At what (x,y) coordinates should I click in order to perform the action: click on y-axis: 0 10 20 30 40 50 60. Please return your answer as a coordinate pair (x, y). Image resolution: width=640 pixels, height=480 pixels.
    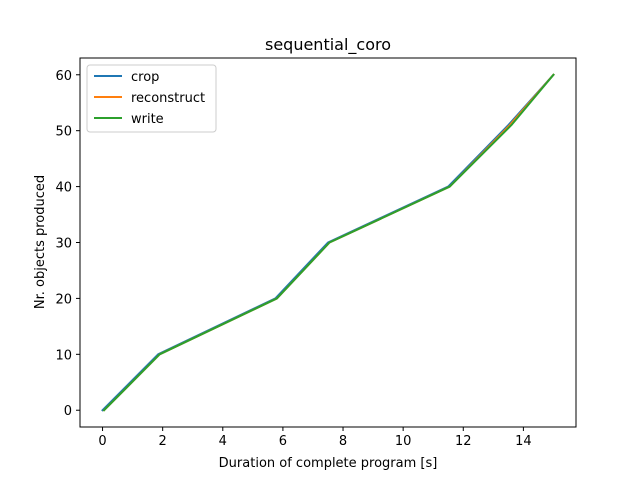
    Looking at the image, I should click on (67, 244).